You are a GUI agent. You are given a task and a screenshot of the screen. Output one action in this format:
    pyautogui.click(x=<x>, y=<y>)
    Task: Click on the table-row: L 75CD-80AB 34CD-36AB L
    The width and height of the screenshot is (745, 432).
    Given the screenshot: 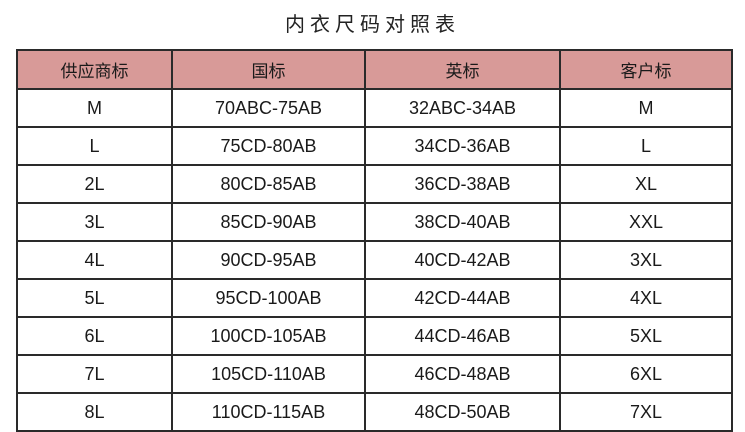 What is the action you would take?
    pyautogui.click(x=374, y=146)
    